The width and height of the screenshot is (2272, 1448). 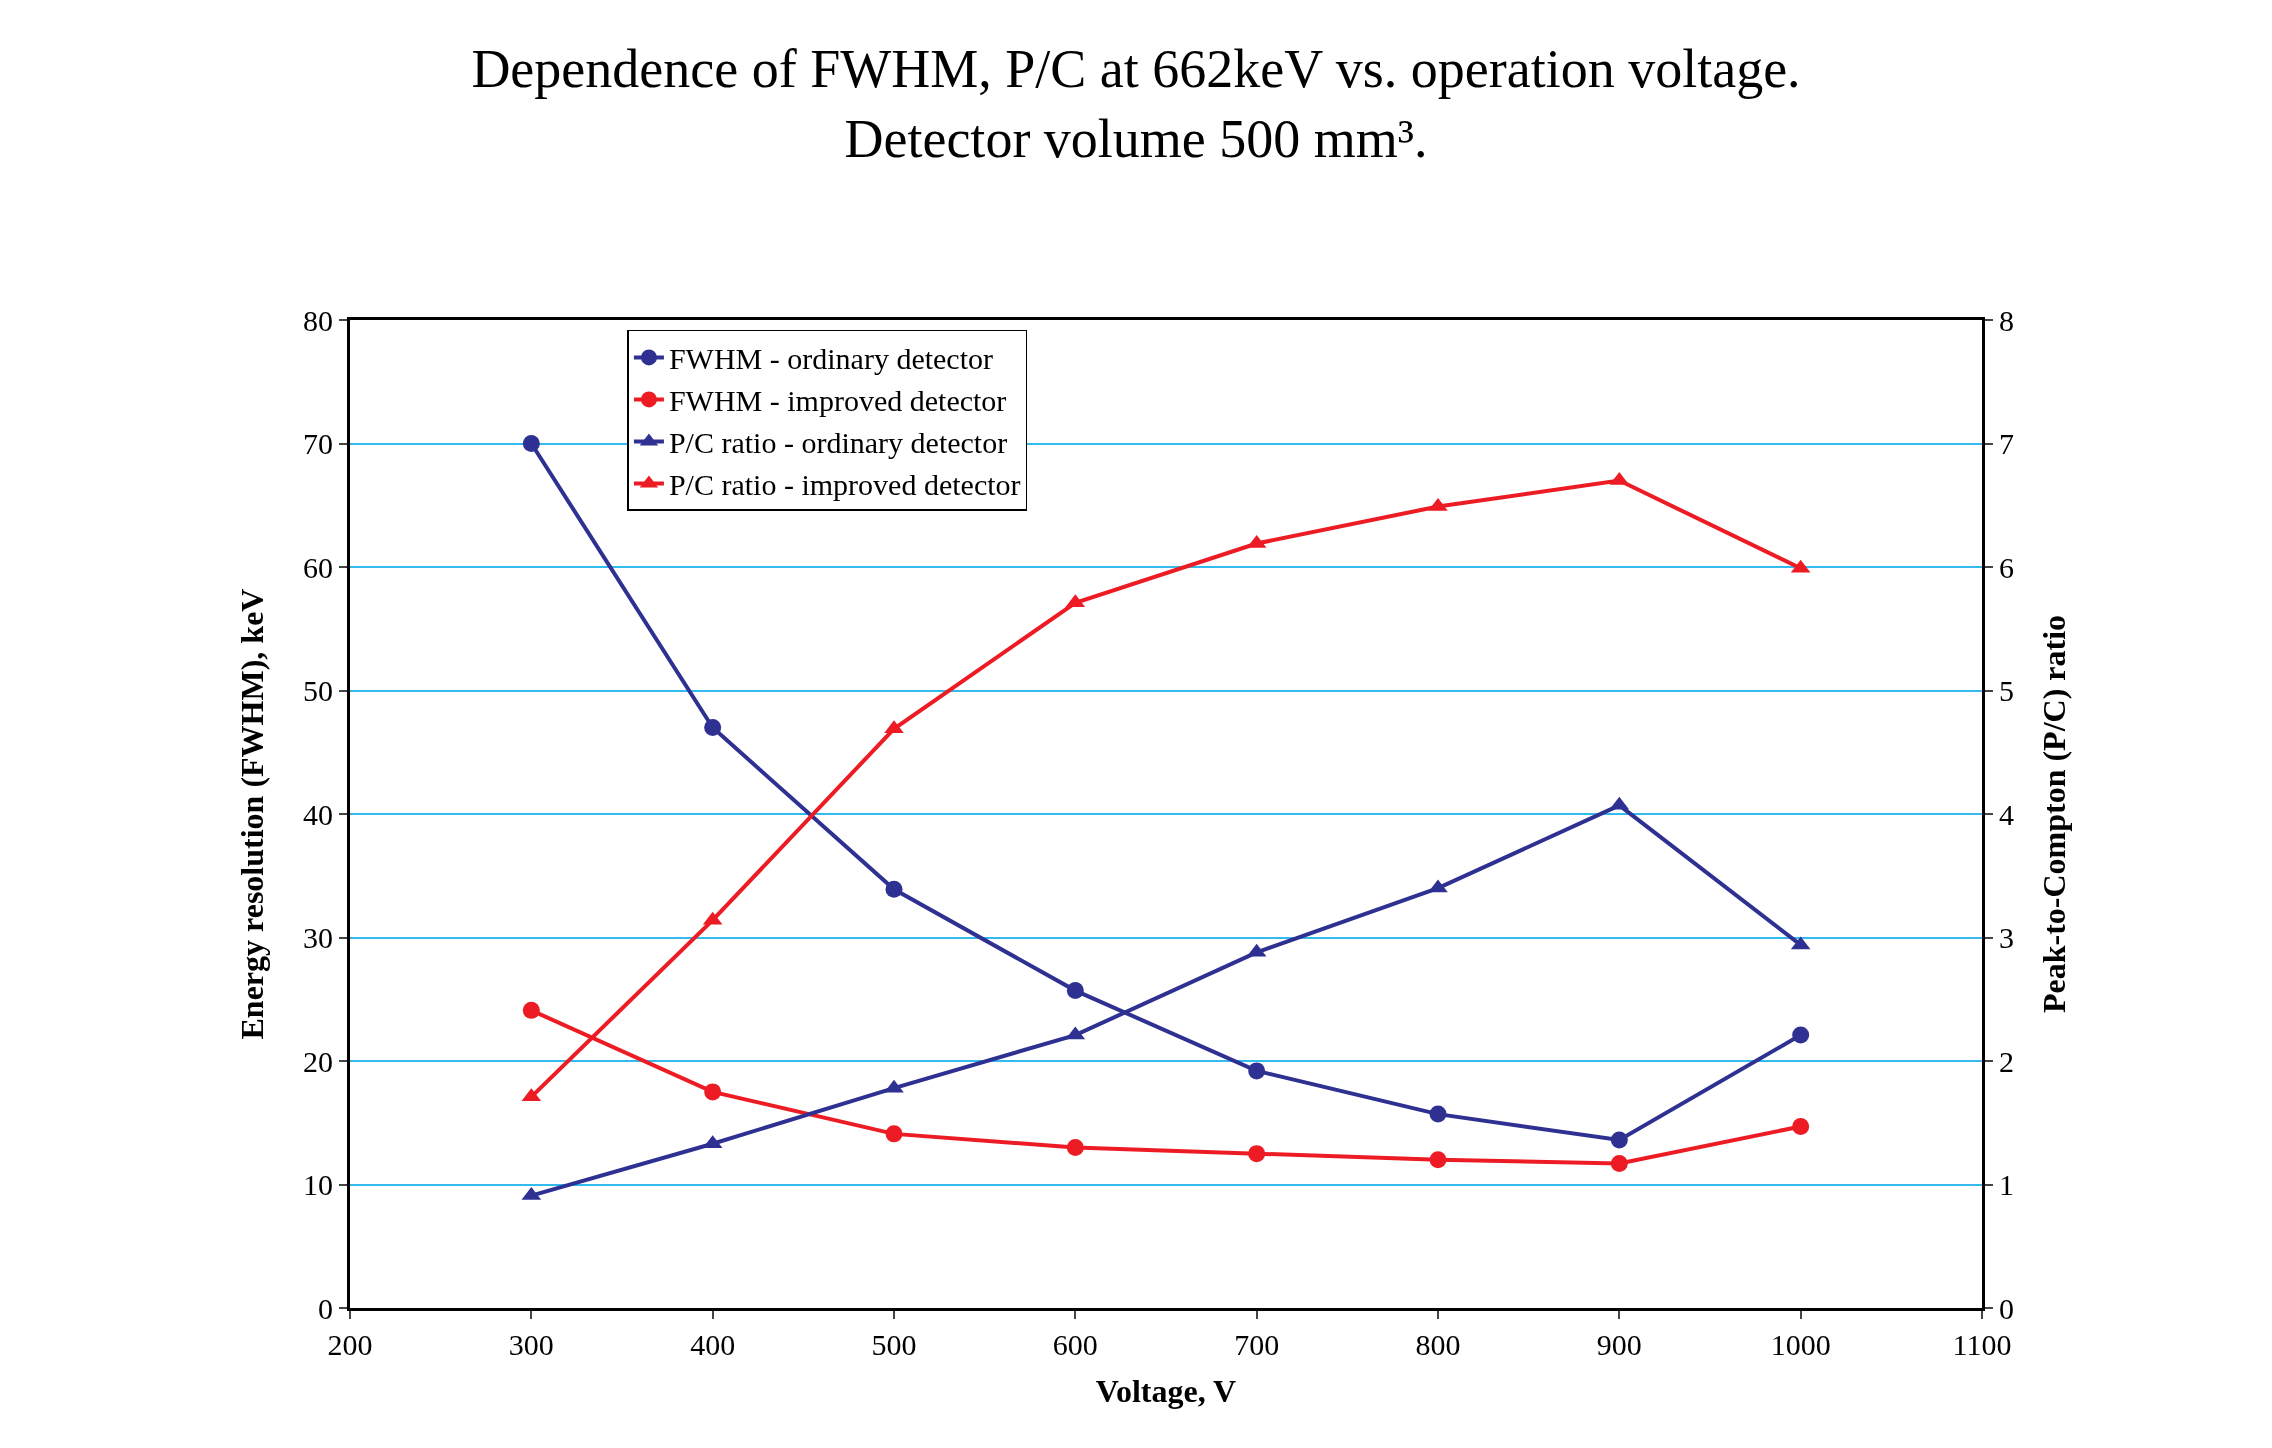 What do you see at coordinates (318, 937) in the screenshot?
I see `y-tick-label: 30` at bounding box center [318, 937].